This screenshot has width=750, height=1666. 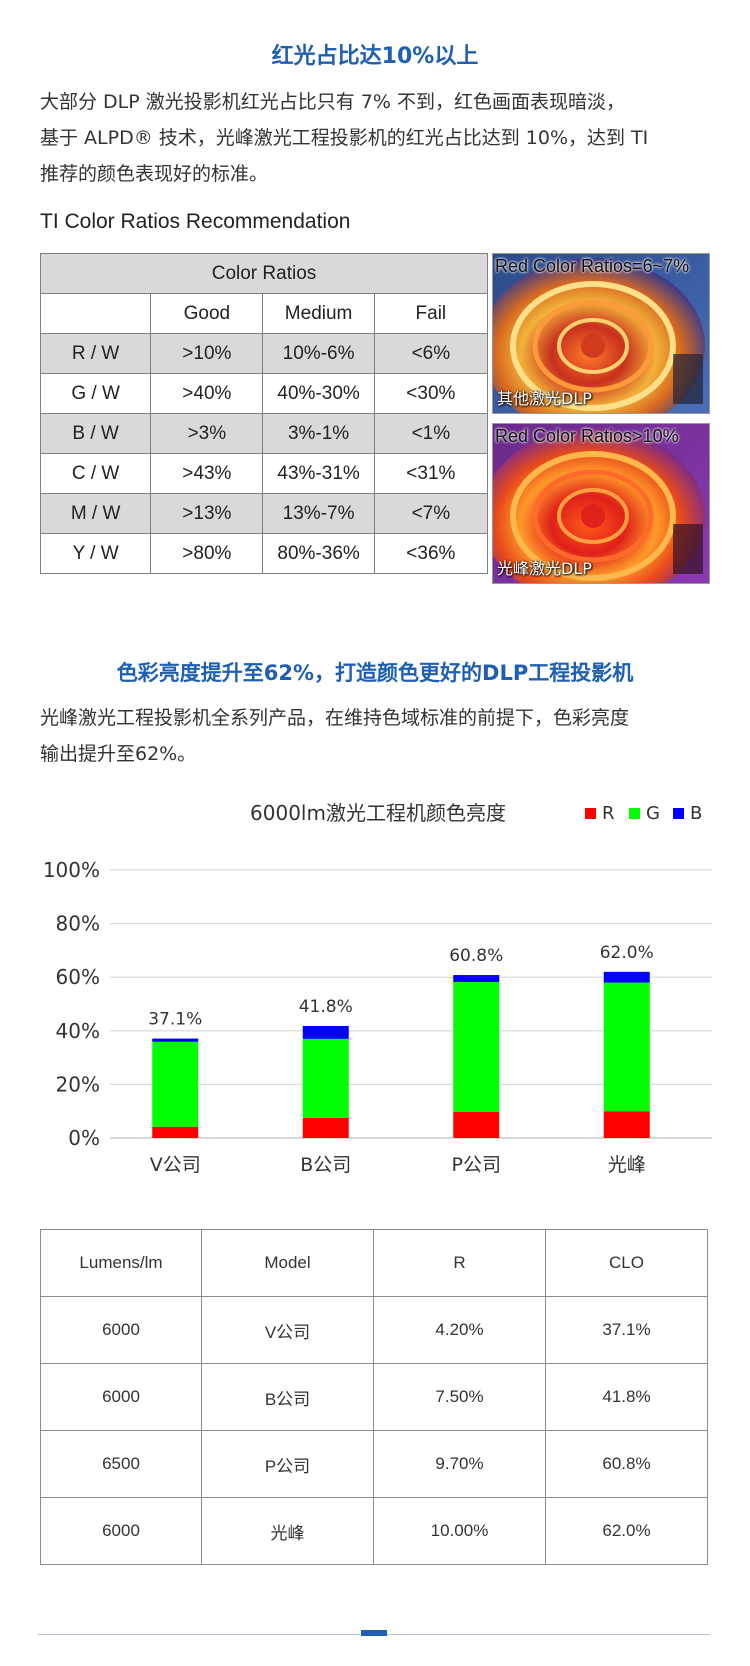 I want to click on section1-paragraph-line: 基于 ALPD® 技术，光峰激光工程投影机的红光占比达到 10%，达到 TI, so click(x=344, y=138).